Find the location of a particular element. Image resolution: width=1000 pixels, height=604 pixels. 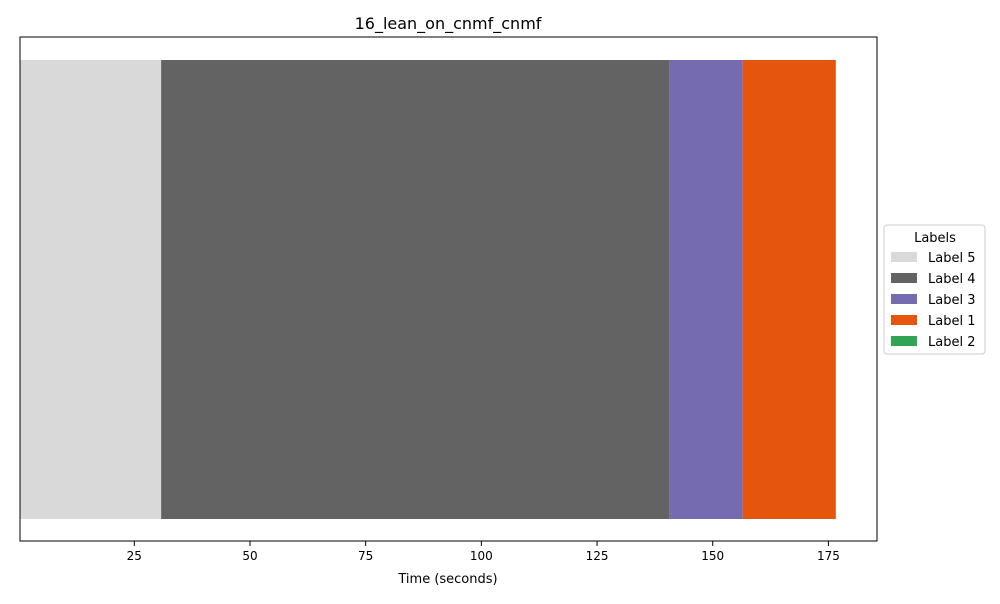

x-tick-label: 175 is located at coordinates (828, 556).